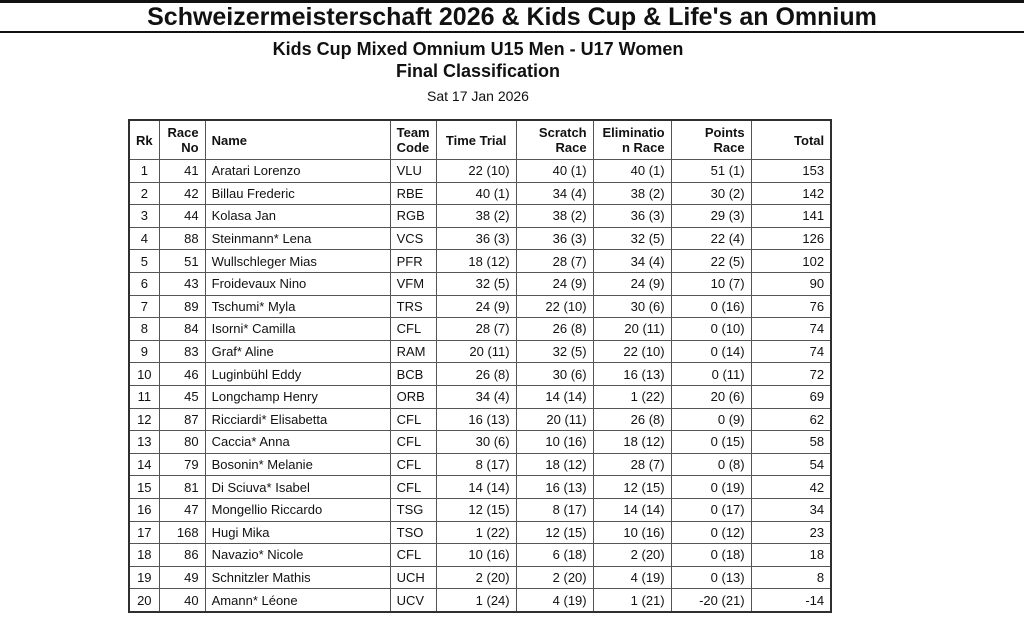 The width and height of the screenshot is (1024, 628). What do you see at coordinates (554, 374) in the screenshot?
I see `cell-scratch_race: 30 (6)` at bounding box center [554, 374].